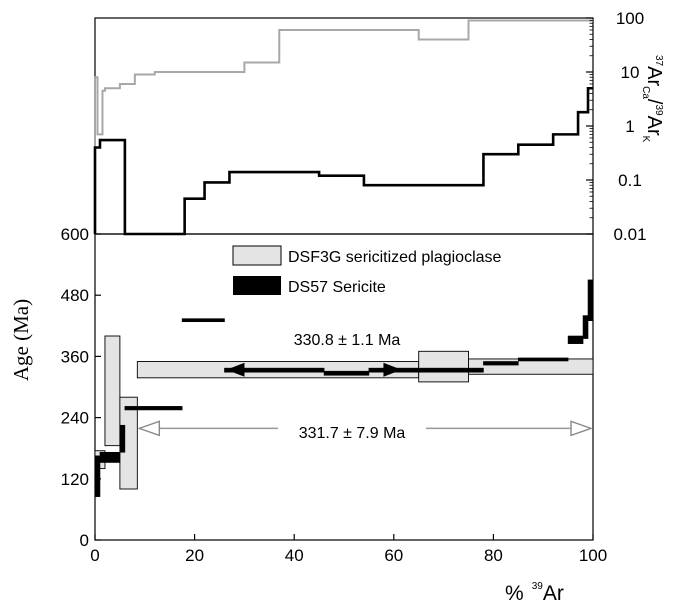 Image resolution: width=682 pixels, height=608 pixels. What do you see at coordinates (194, 555) in the screenshot?
I see `x-tick-label: 20` at bounding box center [194, 555].